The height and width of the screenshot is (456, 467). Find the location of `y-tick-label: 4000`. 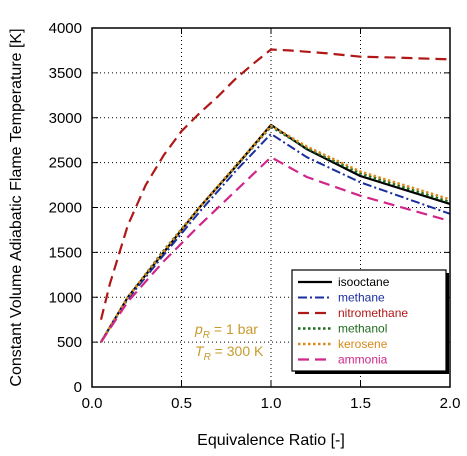

y-tick-label: 4000 is located at coordinates (65, 28).